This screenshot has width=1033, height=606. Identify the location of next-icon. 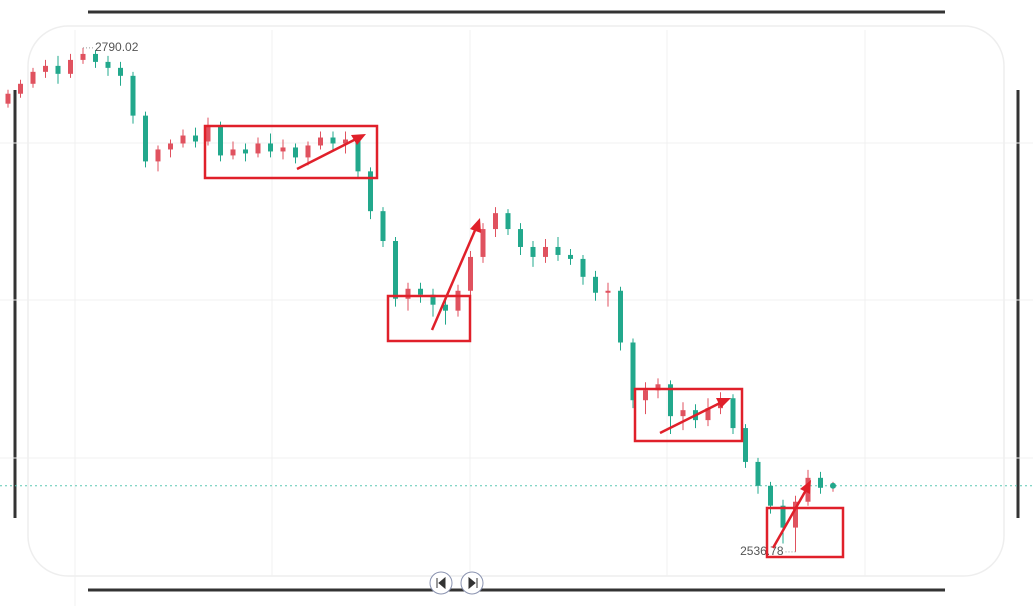
(473, 583).